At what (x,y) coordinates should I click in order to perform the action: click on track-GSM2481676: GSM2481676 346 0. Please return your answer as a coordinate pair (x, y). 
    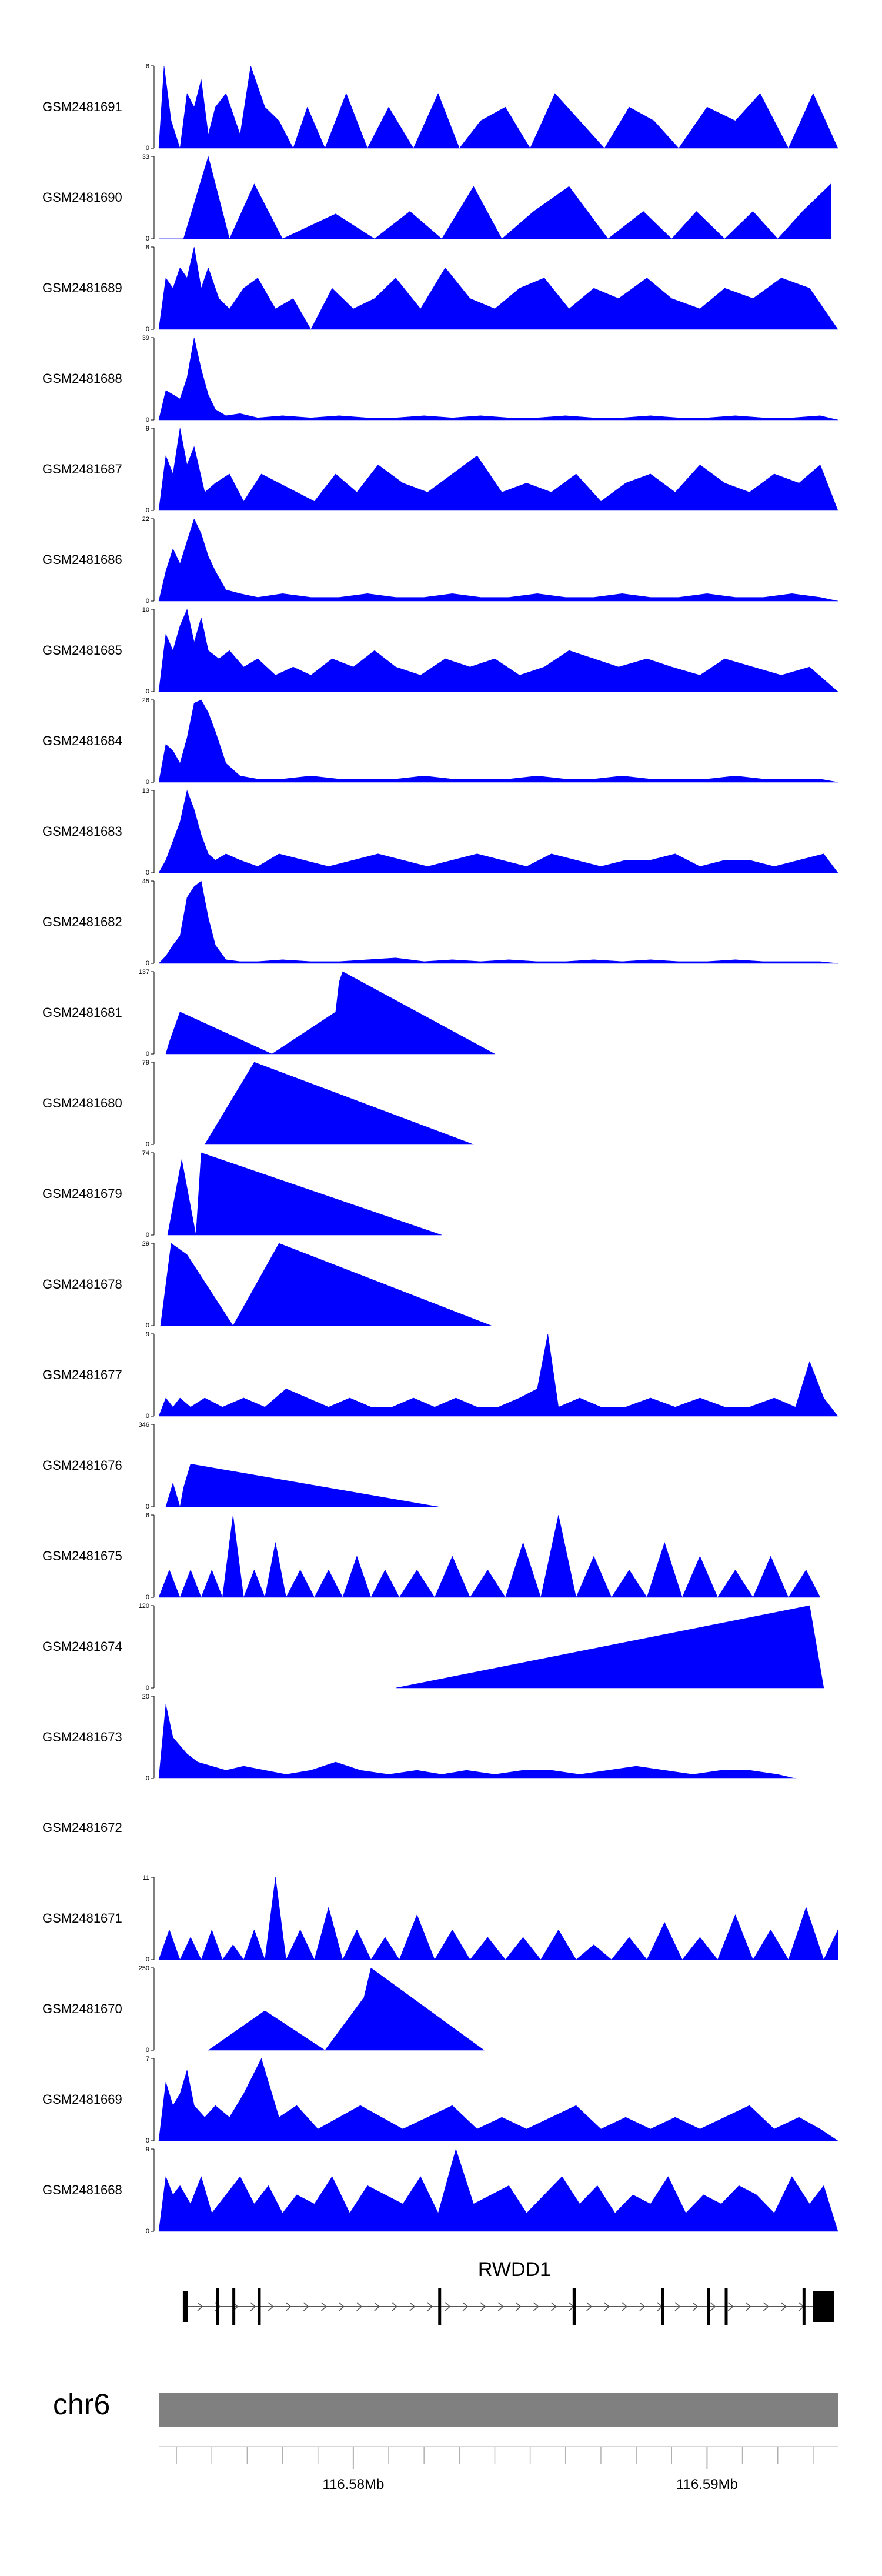
    Looking at the image, I should click on (240, 1466).